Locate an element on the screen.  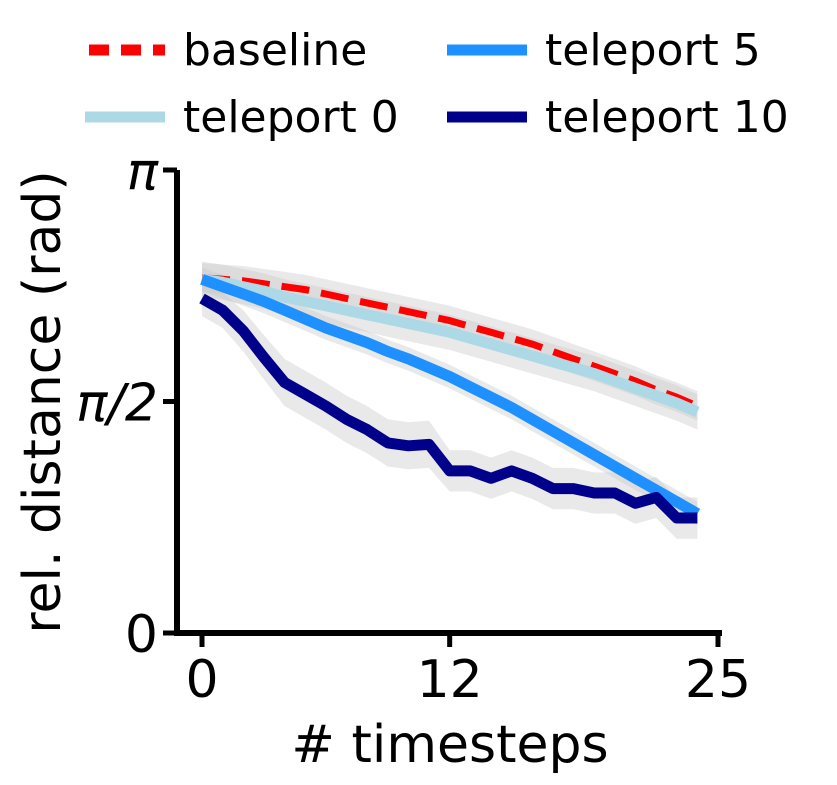
legend-label-teleport-10: teleport 10 is located at coordinates (667, 117).